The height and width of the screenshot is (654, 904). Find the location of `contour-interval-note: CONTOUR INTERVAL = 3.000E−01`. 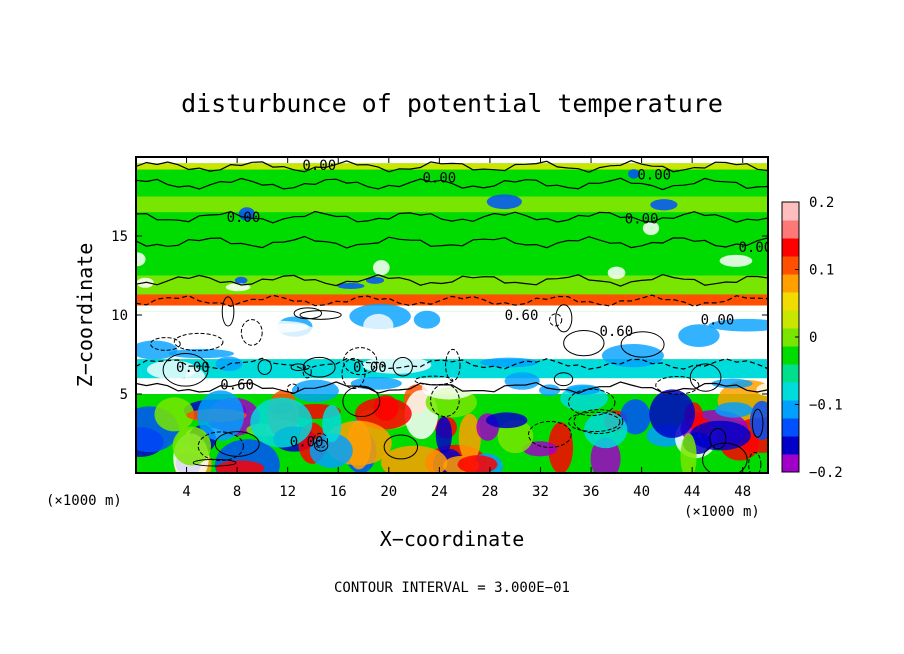

contour-interval-note: CONTOUR INTERVAL = 3.000E−01 is located at coordinates (452, 588).